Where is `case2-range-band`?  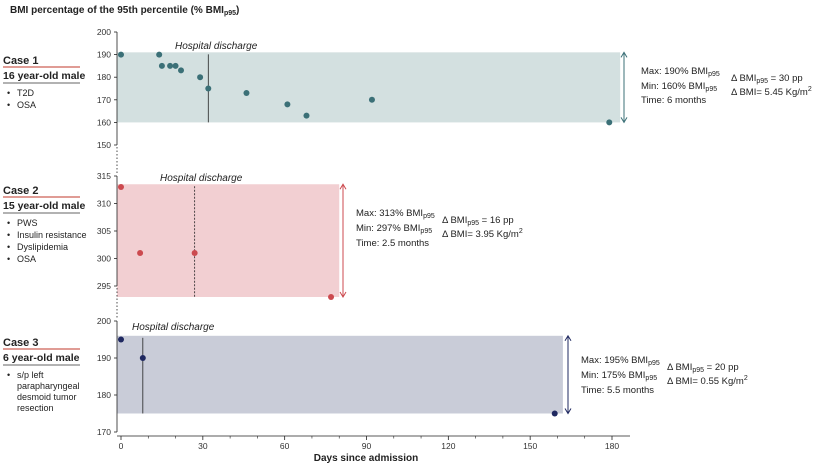
case2-range-band is located at coordinates (228, 240).